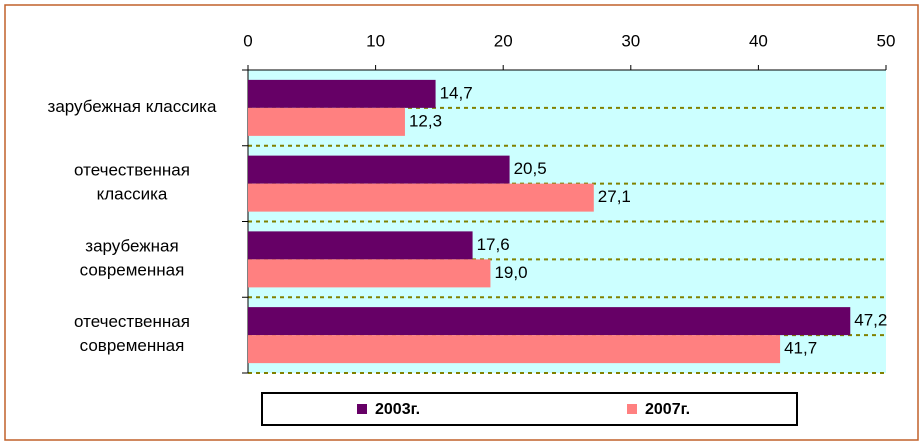  I want to click on y-tick-label-line: зарубежная классика, so click(132, 106).